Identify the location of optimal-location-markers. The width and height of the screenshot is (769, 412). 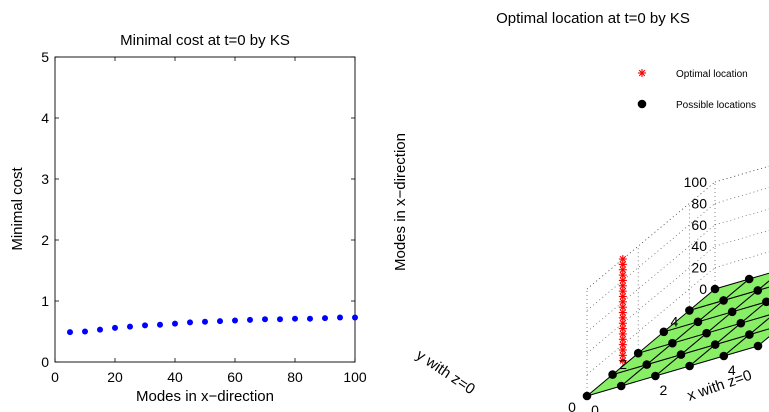
(622, 310).